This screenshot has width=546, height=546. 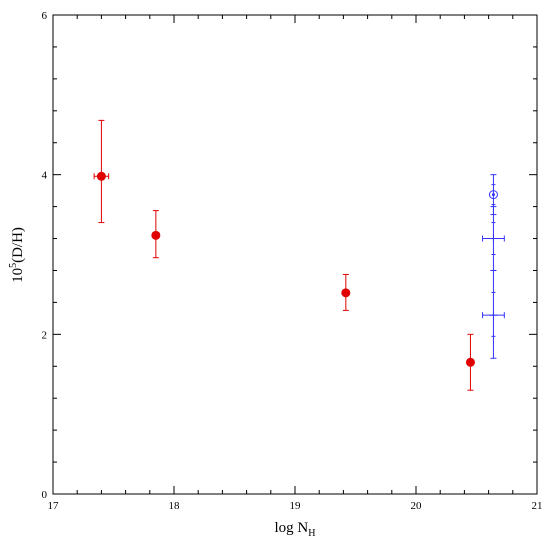 I want to click on y-tick-label: 0, so click(x=45, y=495).